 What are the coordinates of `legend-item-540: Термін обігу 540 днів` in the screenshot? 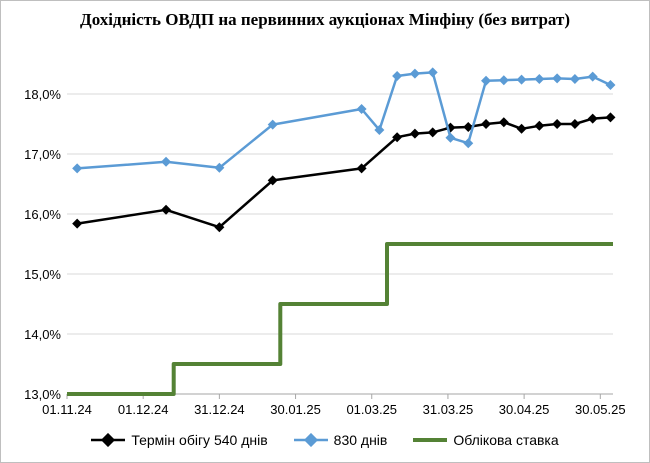 It's located at (179, 440).